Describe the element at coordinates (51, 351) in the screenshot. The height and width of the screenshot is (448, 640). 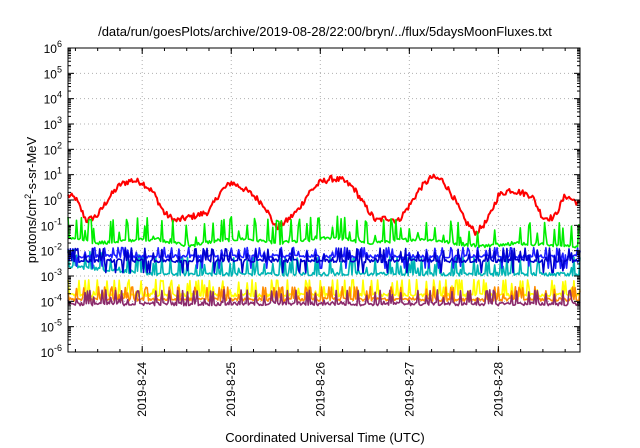
I see `y-tick-label: 10⁻⁶` at that location.